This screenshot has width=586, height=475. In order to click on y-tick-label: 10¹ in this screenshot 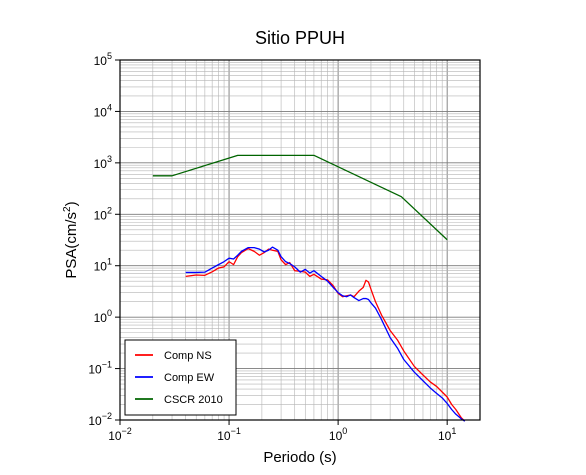, I will do `click(103, 265)`.